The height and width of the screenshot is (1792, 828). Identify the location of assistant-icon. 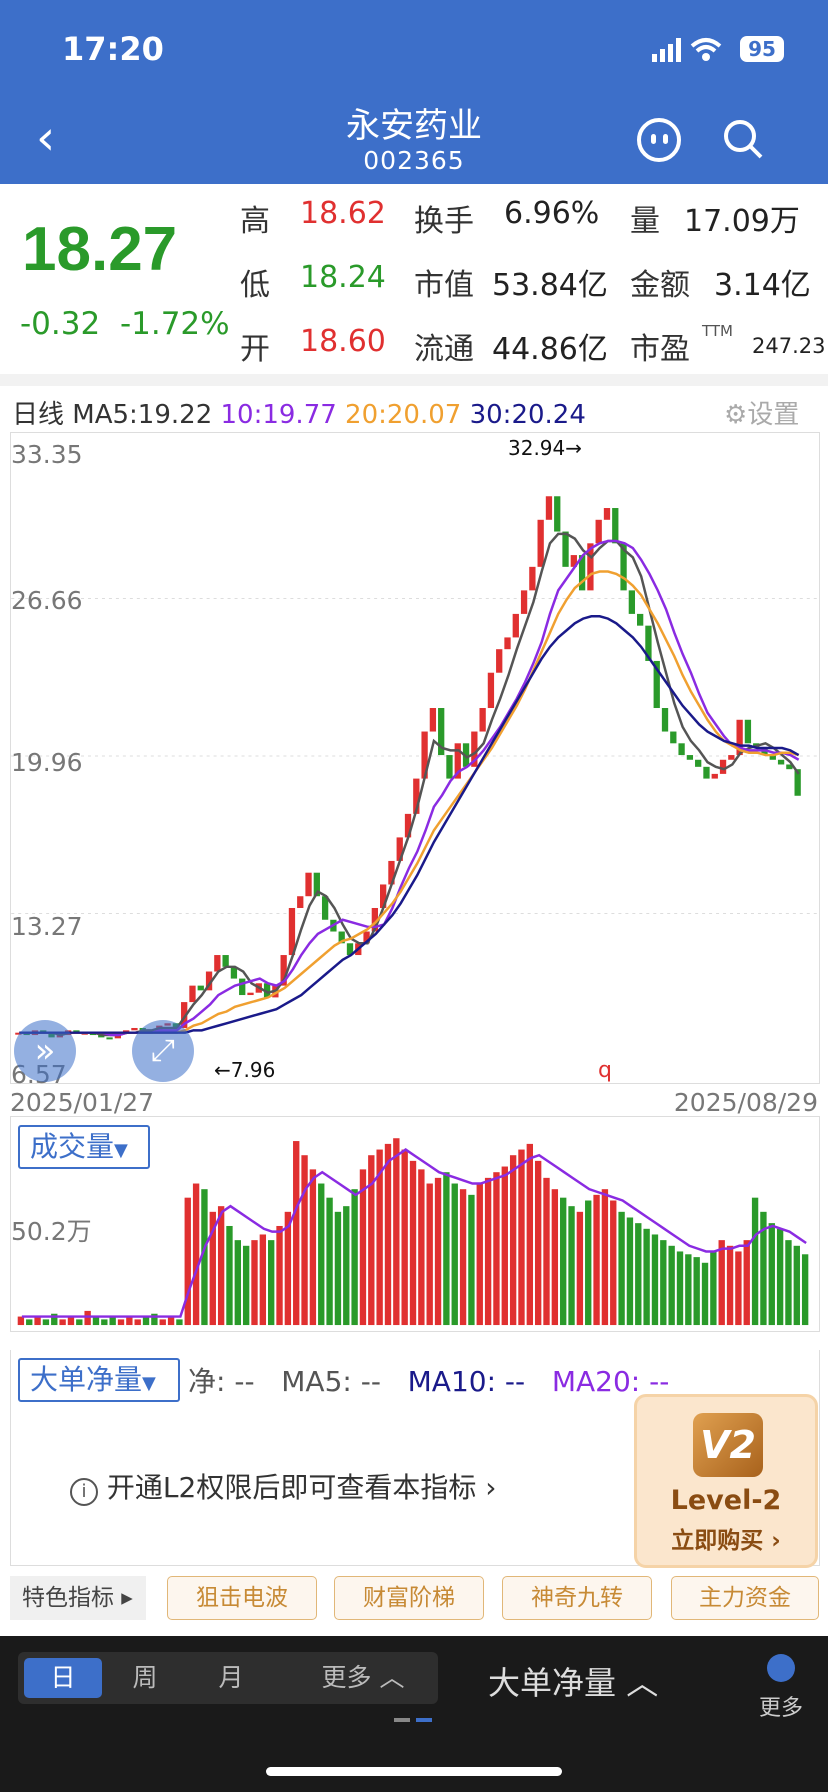
(659, 140).